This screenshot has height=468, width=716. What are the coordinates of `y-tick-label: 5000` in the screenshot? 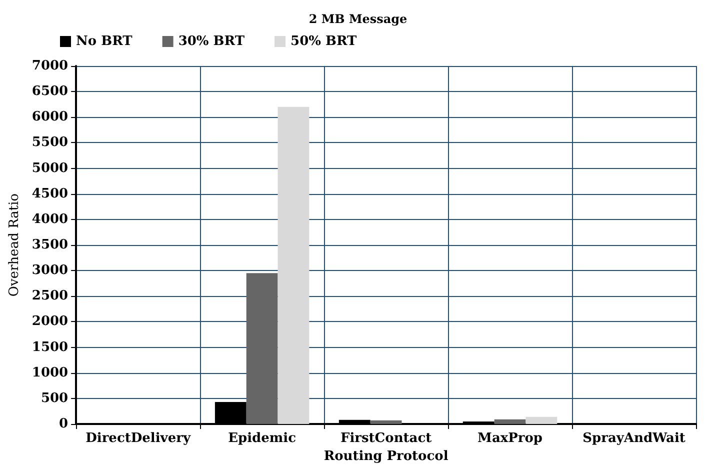 It's located at (50, 168).